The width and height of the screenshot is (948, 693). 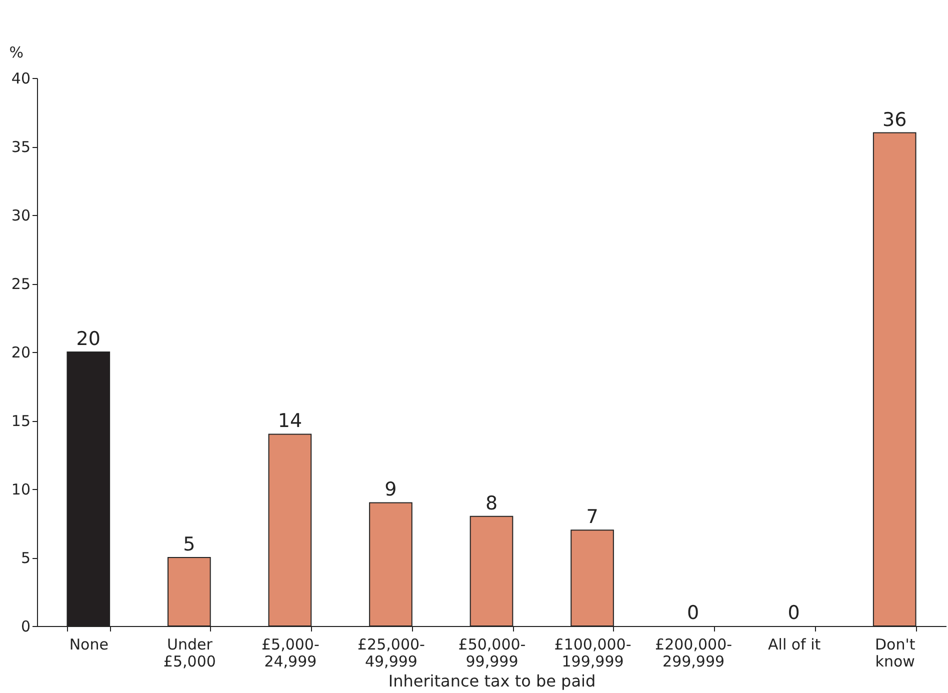 What do you see at coordinates (390, 489) in the screenshot?
I see `data-label: 9` at bounding box center [390, 489].